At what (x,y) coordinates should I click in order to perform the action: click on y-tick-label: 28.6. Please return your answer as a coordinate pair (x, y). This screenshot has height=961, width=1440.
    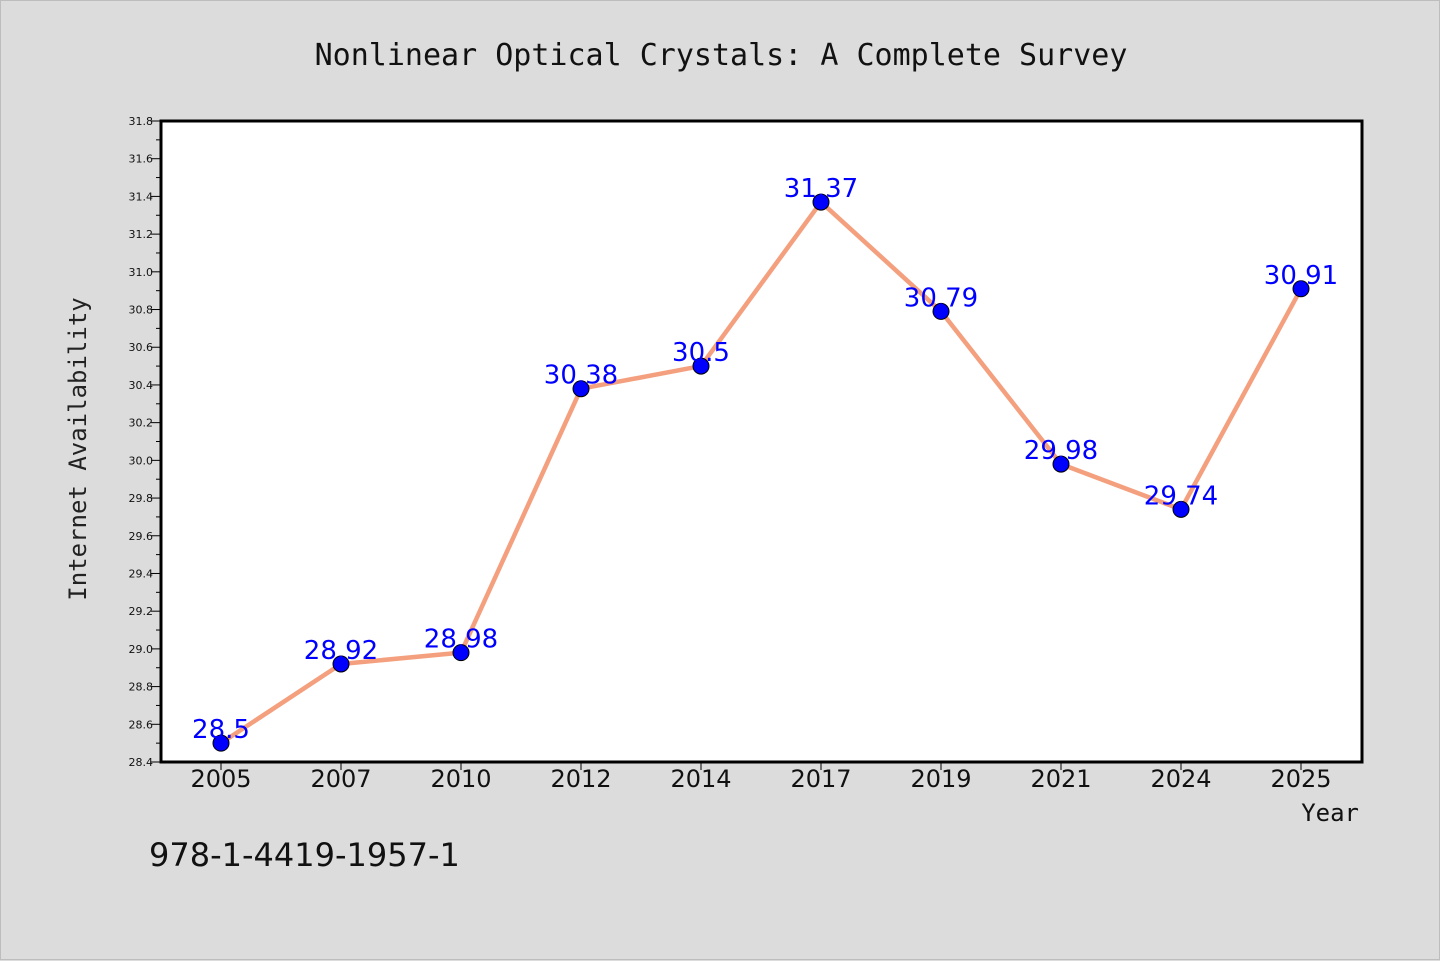
    Looking at the image, I should click on (141, 724).